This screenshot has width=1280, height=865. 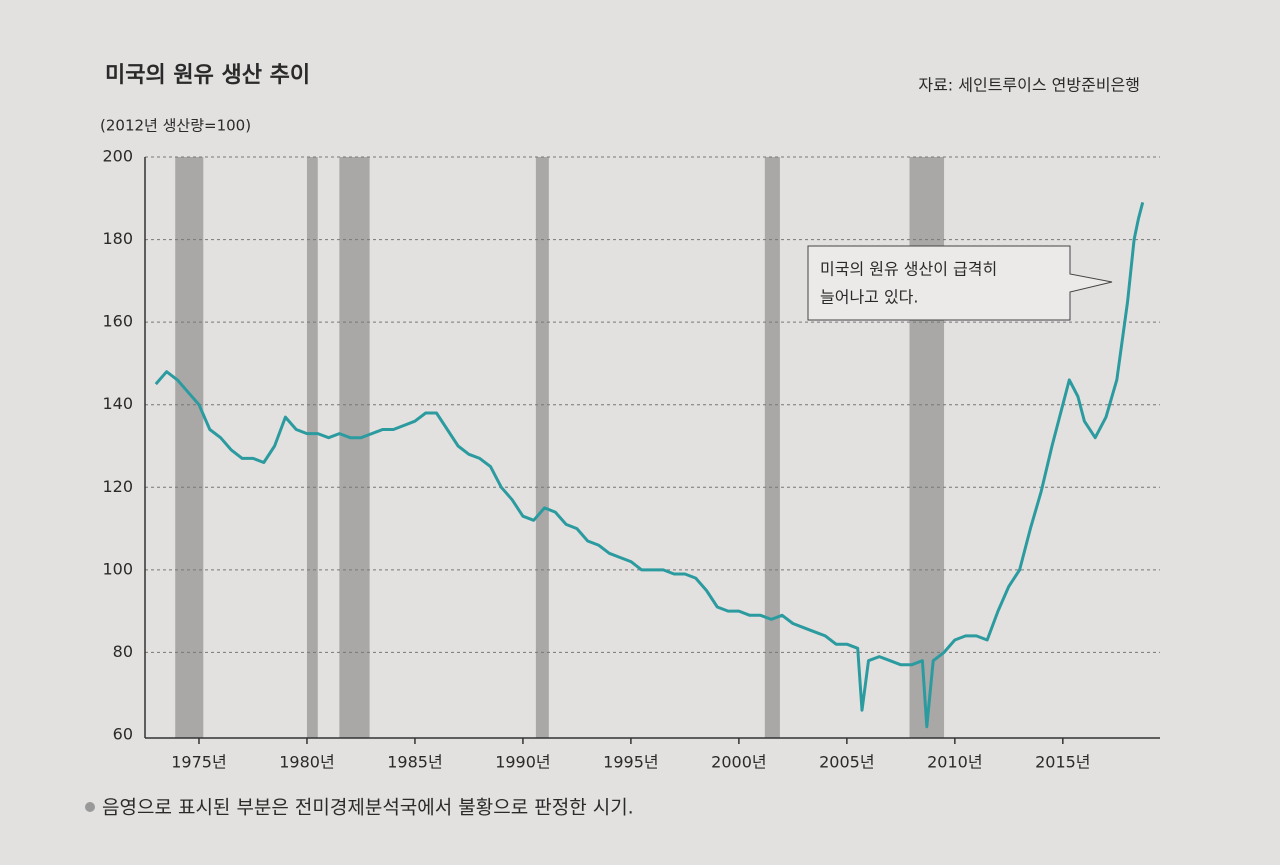 I want to click on y-tick-label: 80, so click(x=123, y=651).